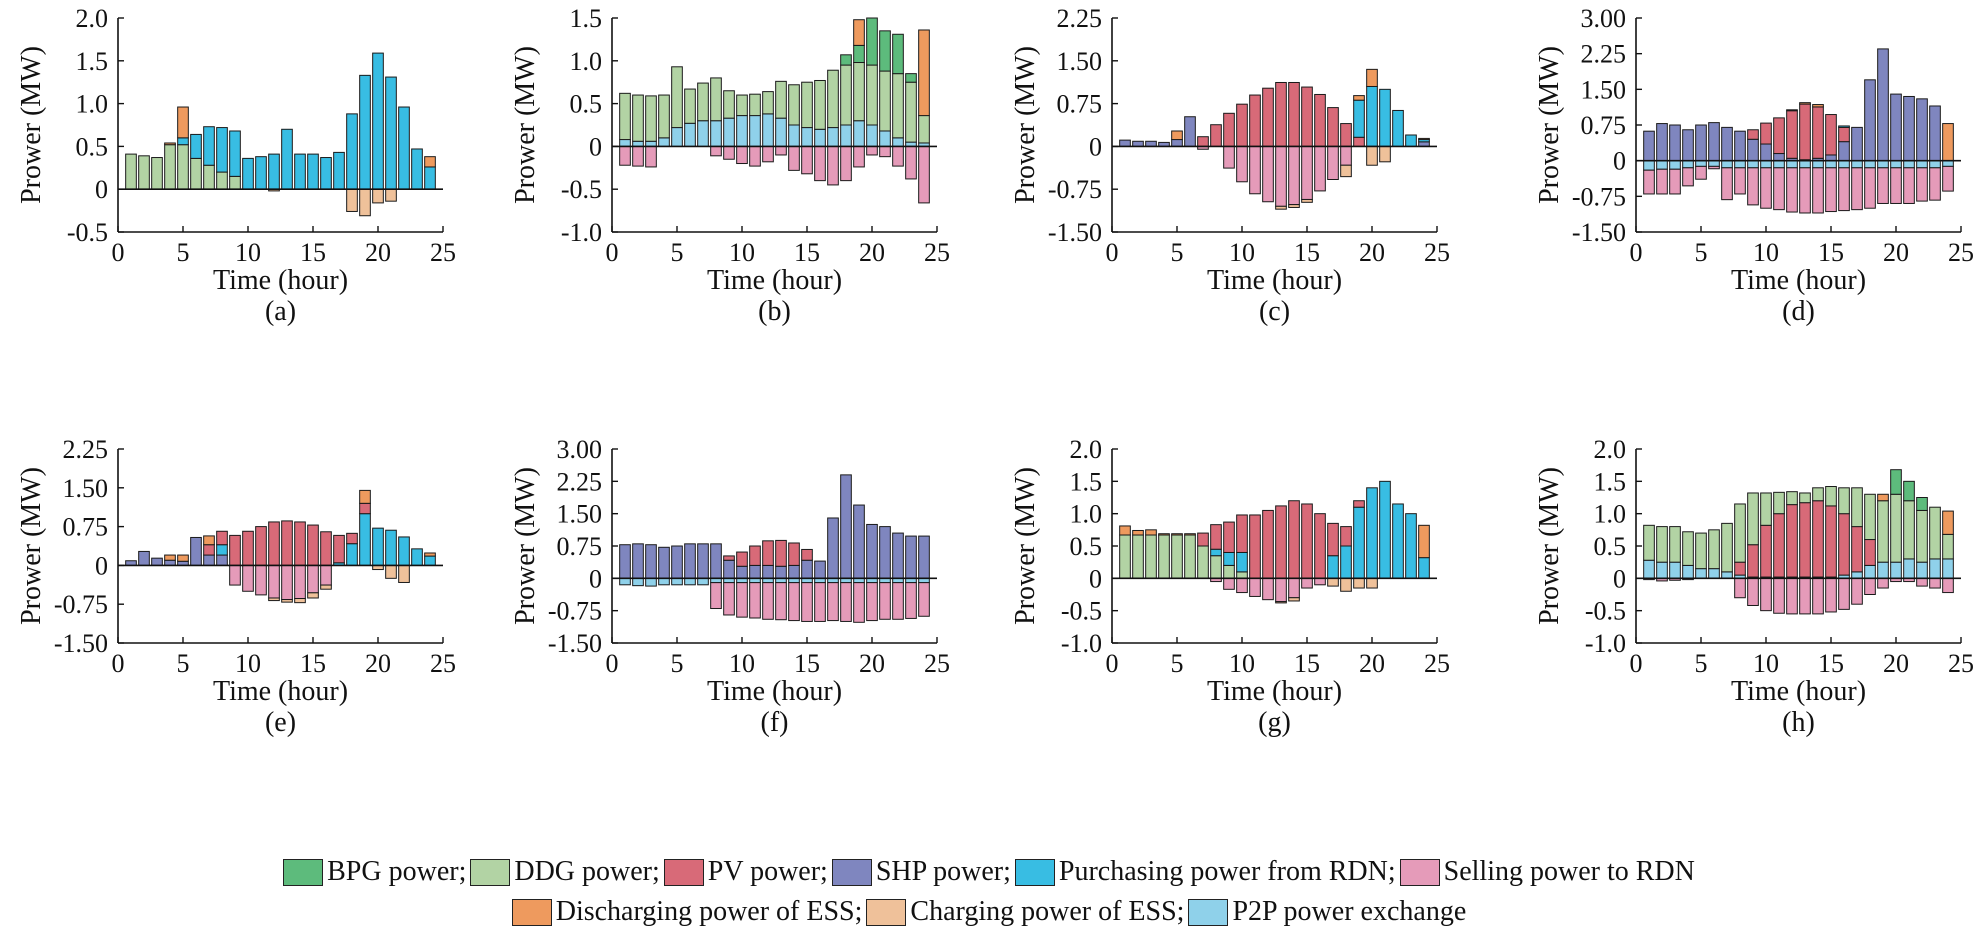 The image size is (1978, 936). What do you see at coordinates (1604, 54) in the screenshot?
I see `y-tick-label: 2.25` at bounding box center [1604, 54].